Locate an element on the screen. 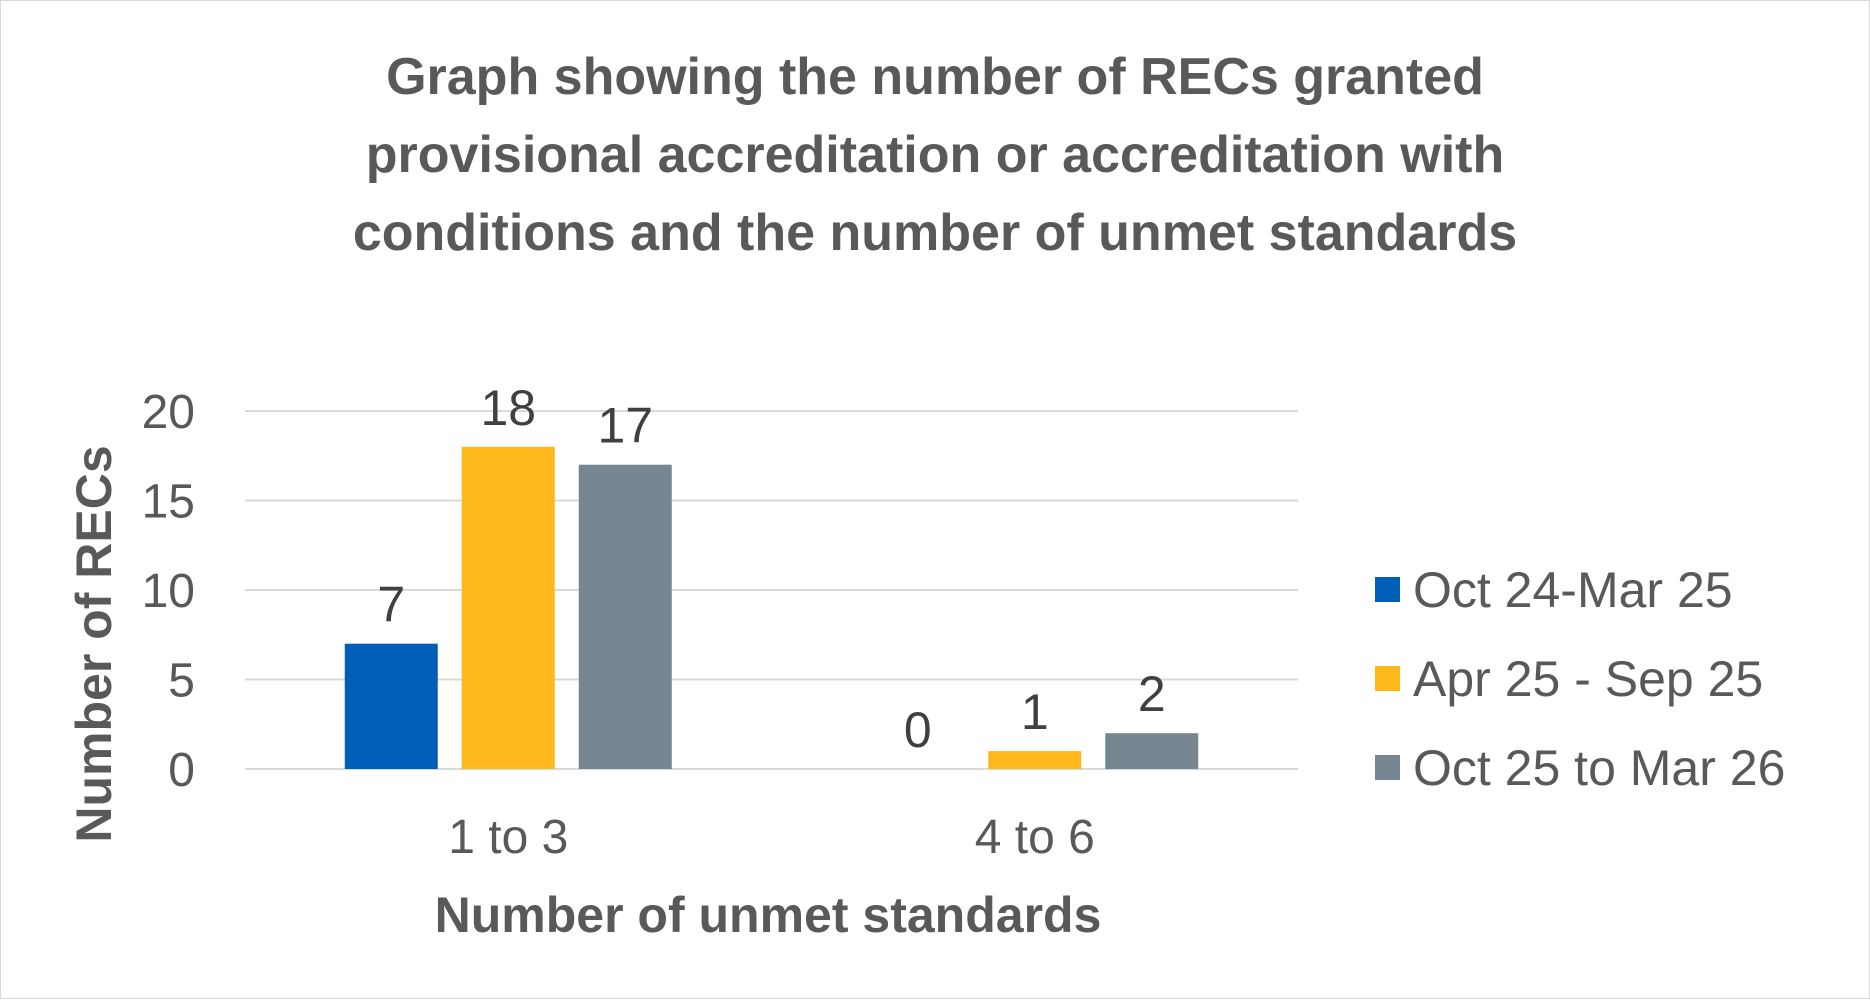  y-tick-label: 15 is located at coordinates (168, 502).